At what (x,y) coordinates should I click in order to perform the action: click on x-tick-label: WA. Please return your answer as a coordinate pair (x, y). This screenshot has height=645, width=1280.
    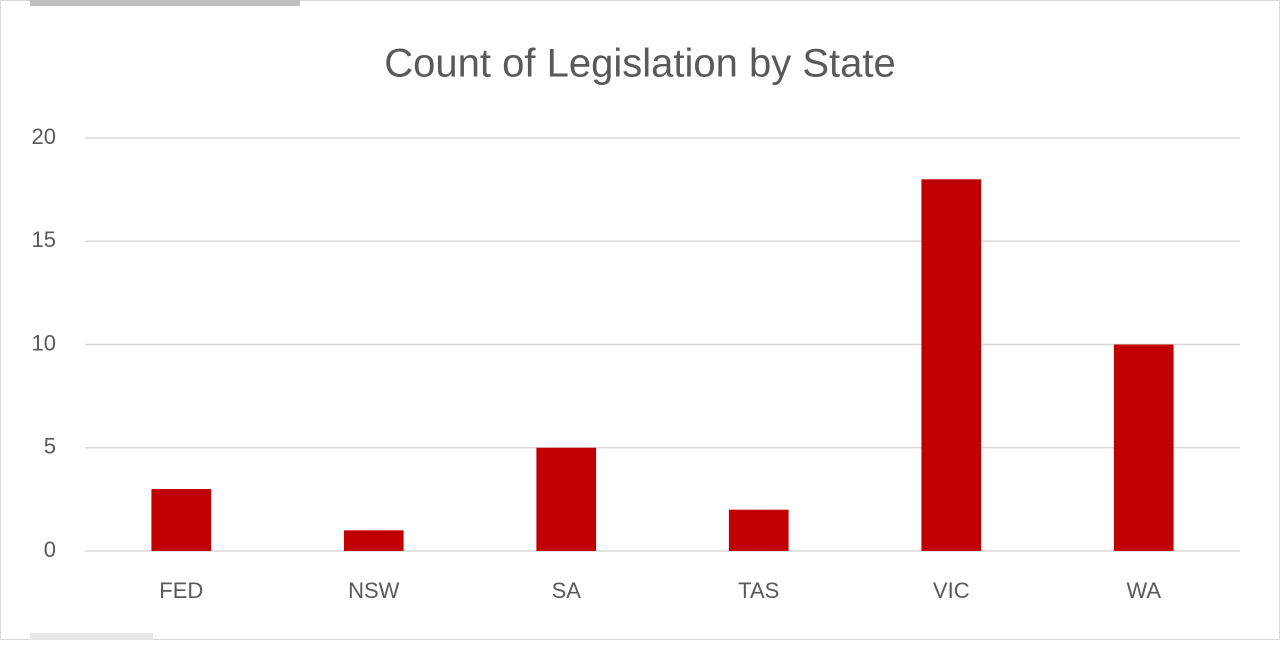
    Looking at the image, I should click on (1143, 590).